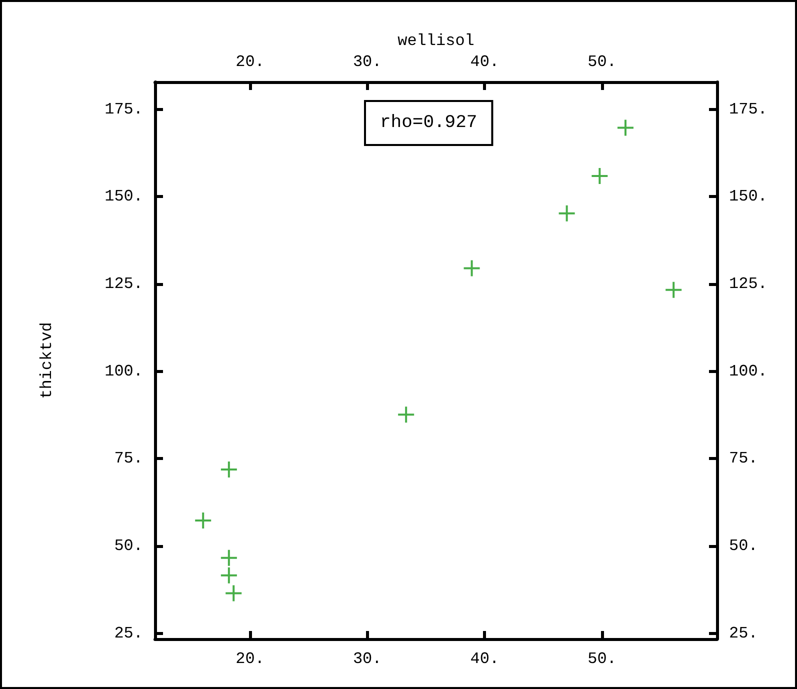 The height and width of the screenshot is (689, 797). Describe the element at coordinates (485, 659) in the screenshot. I see `x-tick-label: 40.` at that location.